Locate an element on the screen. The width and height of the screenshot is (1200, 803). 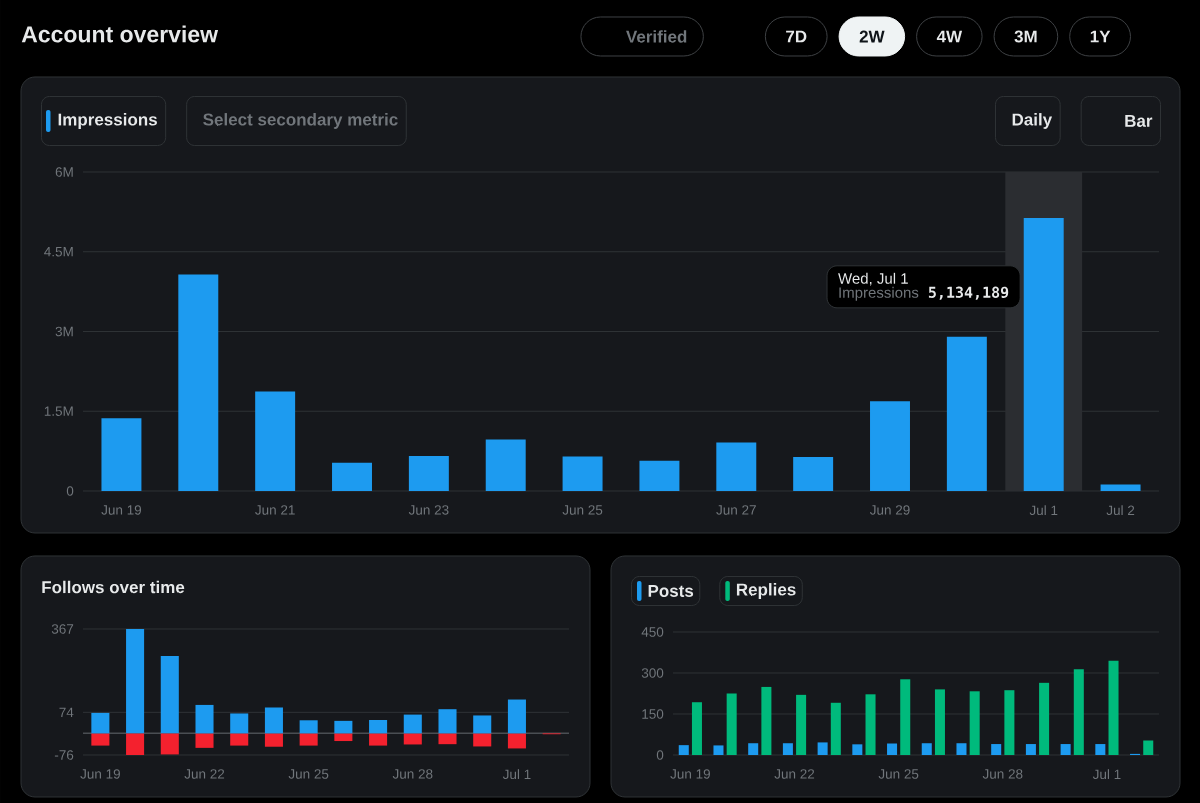
legend-label: Impressions is located at coordinates (107, 121).